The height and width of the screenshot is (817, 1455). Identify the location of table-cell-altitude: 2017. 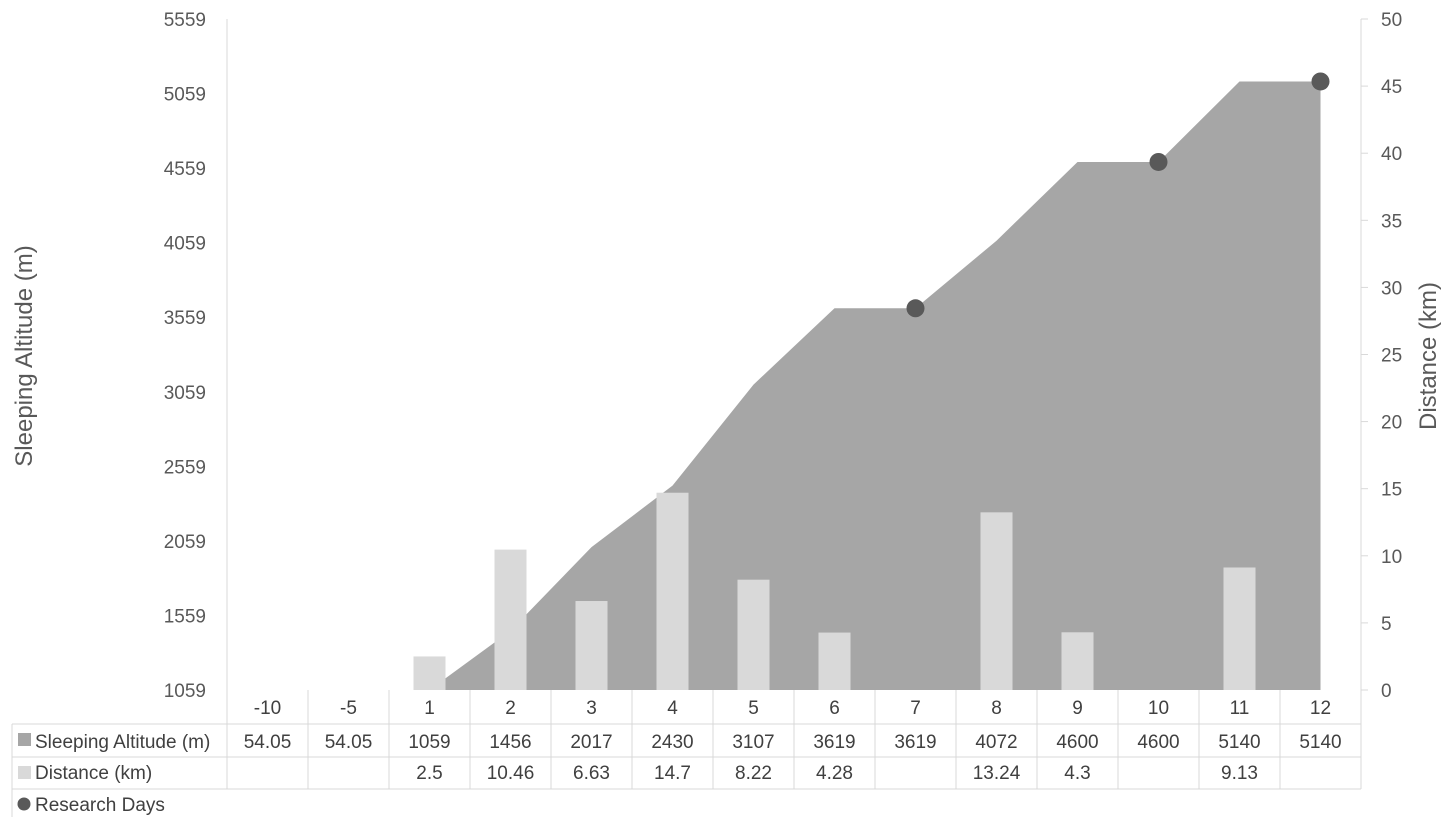
(591, 742).